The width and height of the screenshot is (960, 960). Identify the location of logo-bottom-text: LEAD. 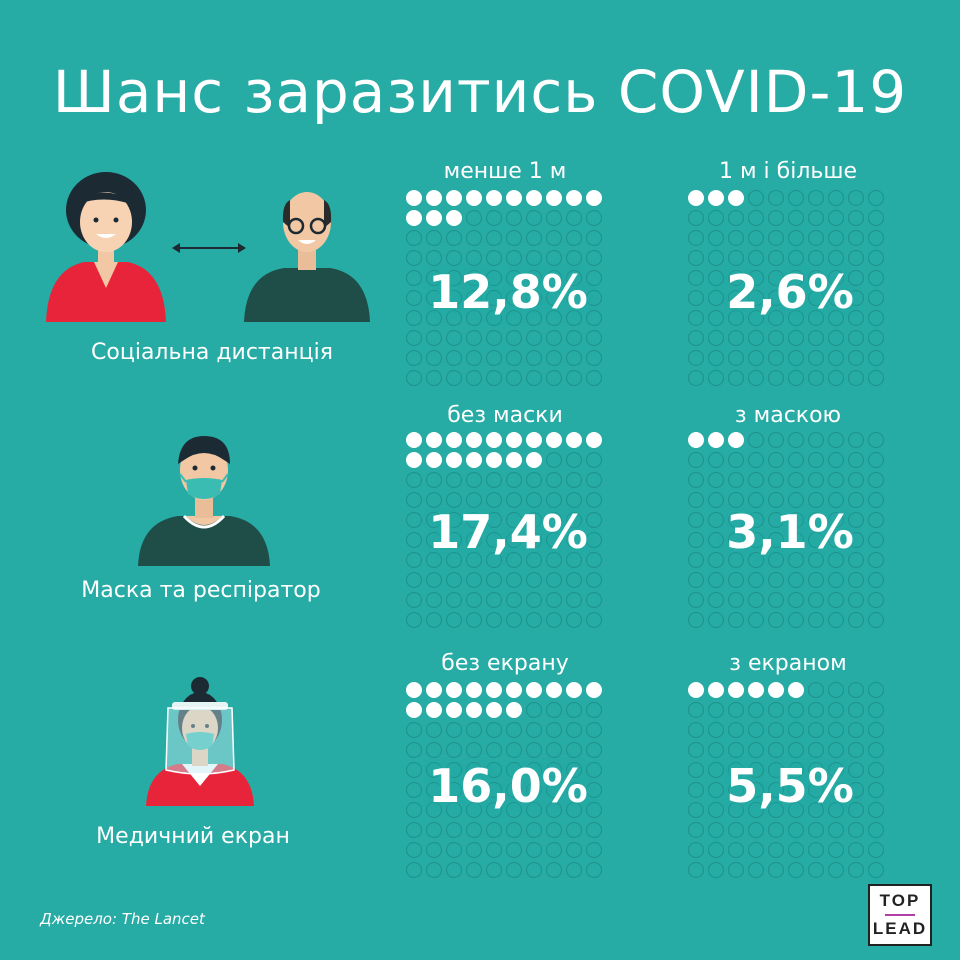
(900, 928).